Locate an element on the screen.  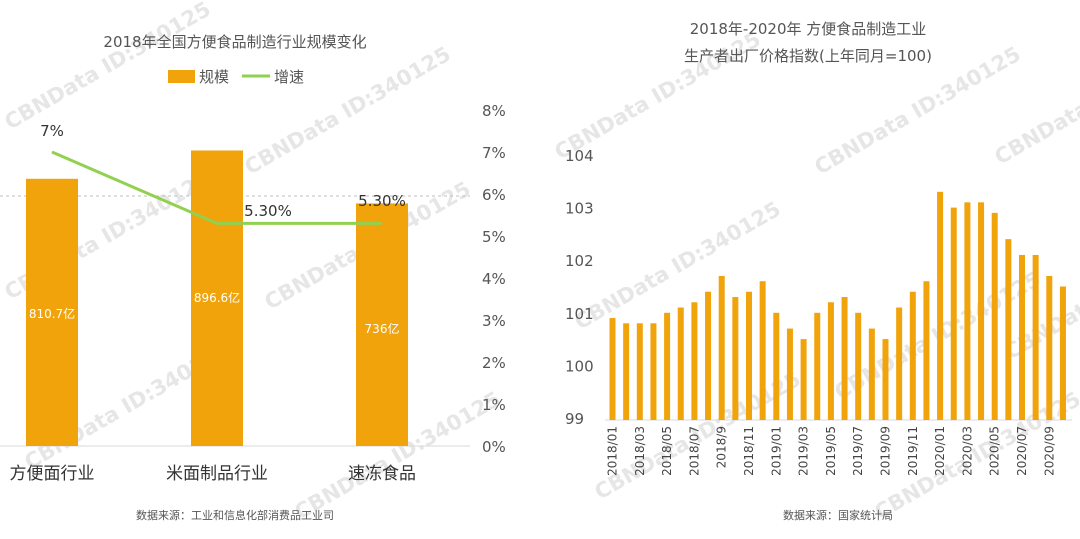
left-right-axis: 0% 1% 2% 3% 4% 5% 6% 7% 8% is located at coordinates (494, 279).